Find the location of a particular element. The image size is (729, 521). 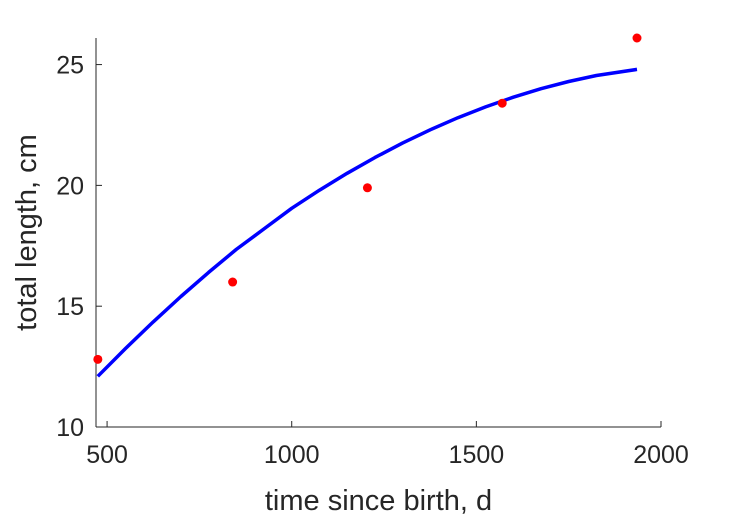

x-tick-label-2: 1500 is located at coordinates (477, 455).